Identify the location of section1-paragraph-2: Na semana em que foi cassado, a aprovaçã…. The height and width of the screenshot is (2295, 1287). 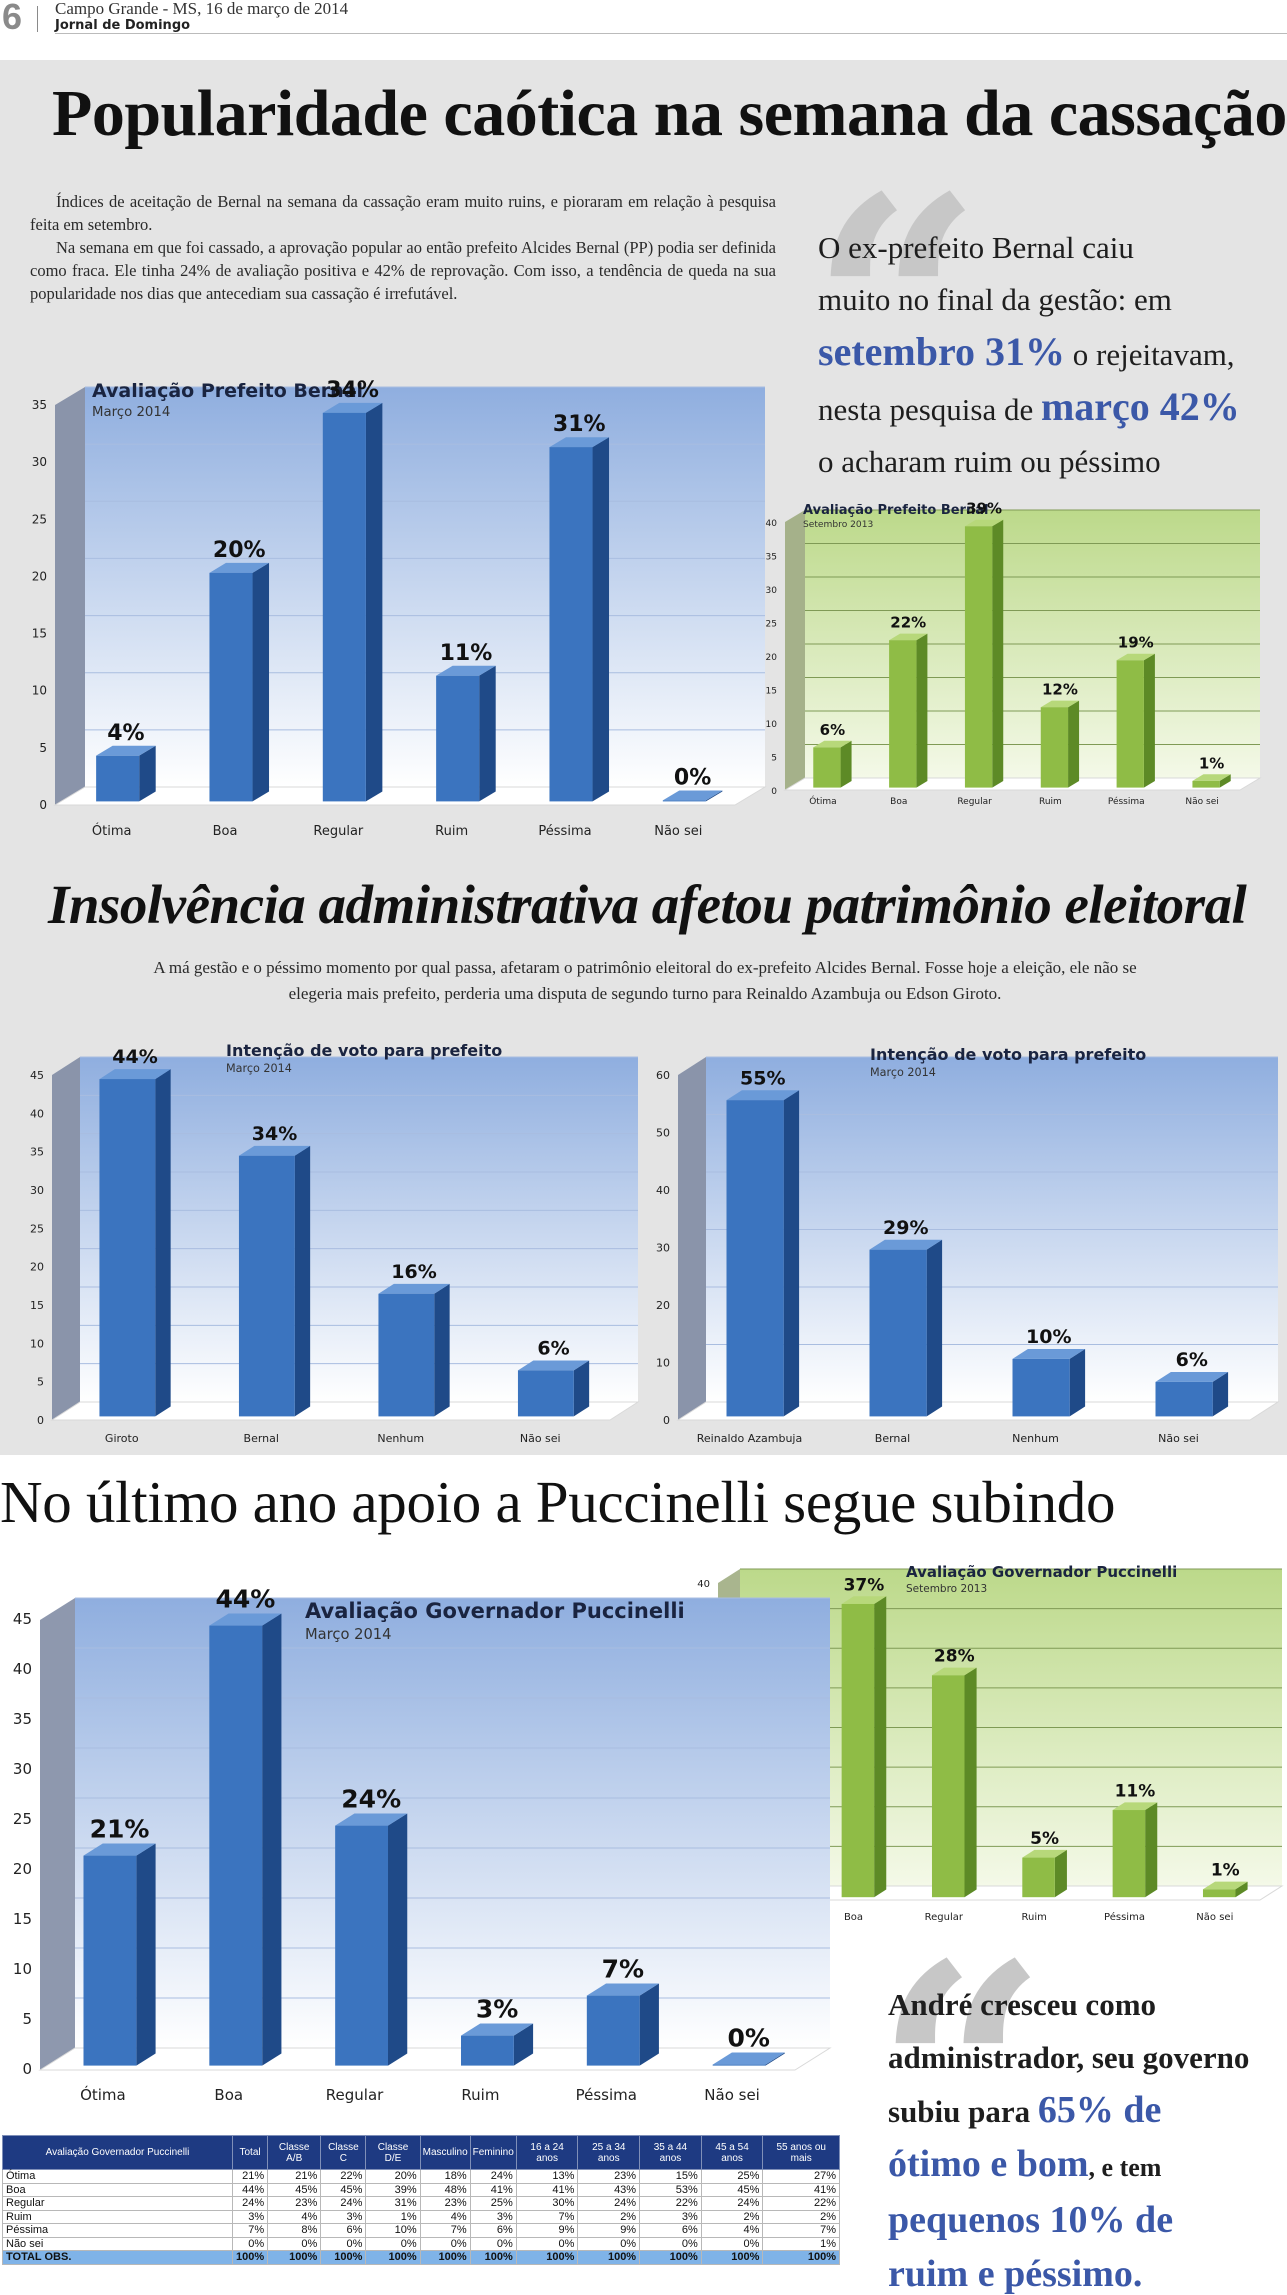
(403, 270).